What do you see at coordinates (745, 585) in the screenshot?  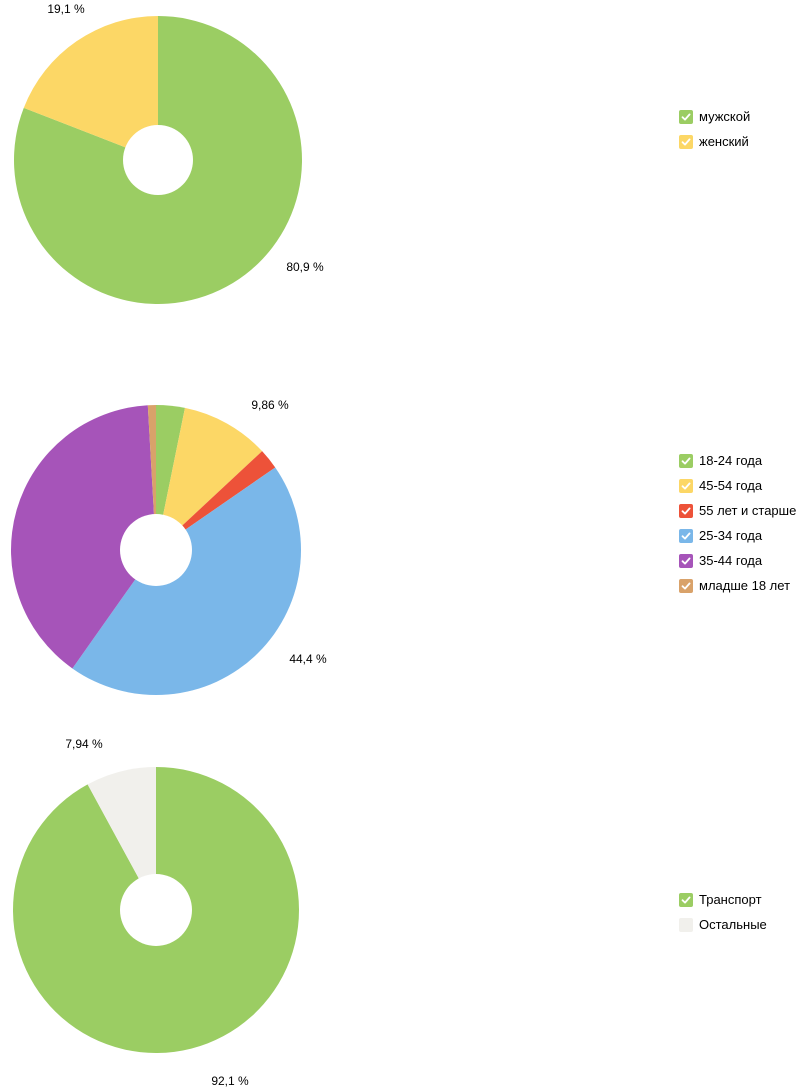 I see `legend-label: младше 18 лет` at bounding box center [745, 585].